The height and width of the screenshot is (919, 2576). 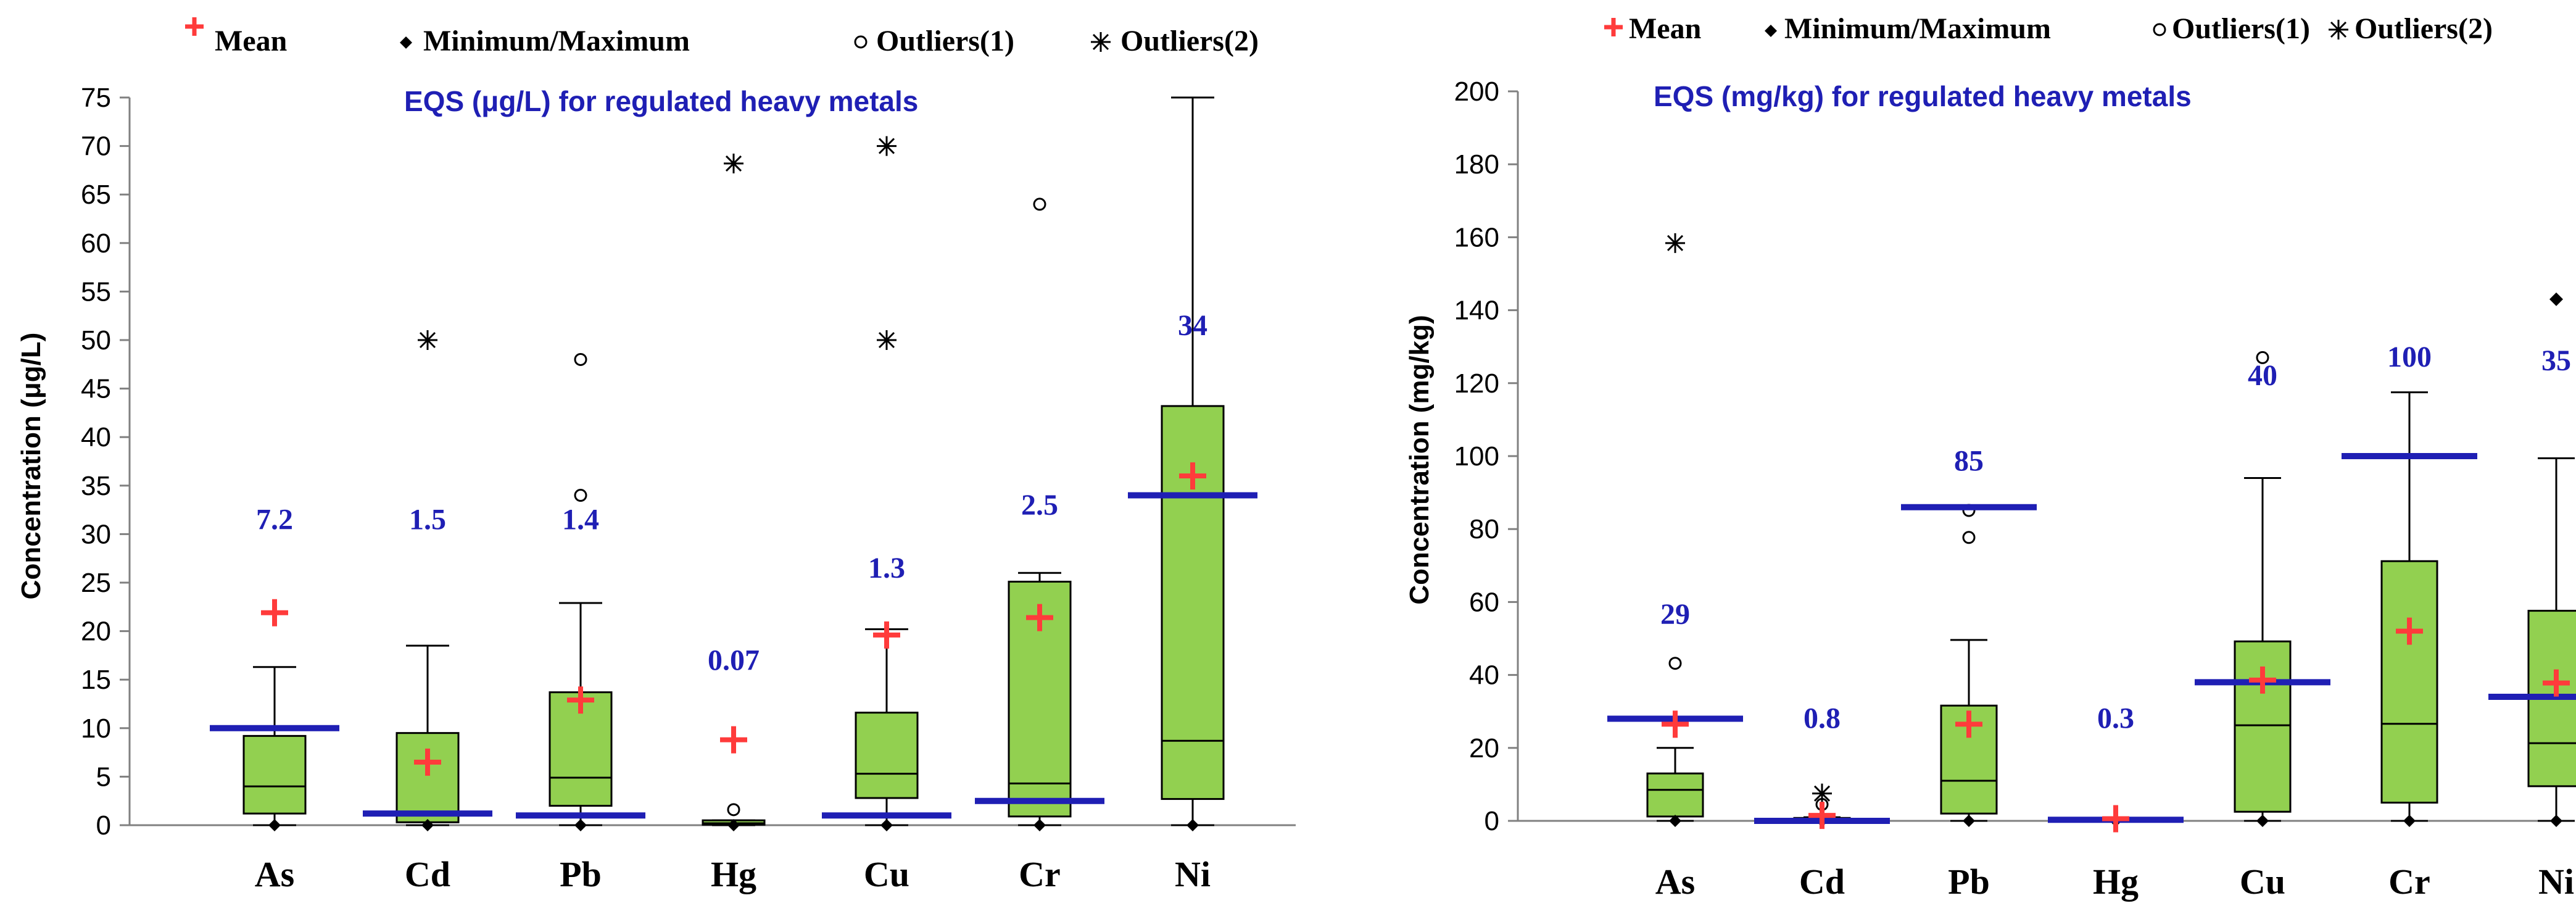 What do you see at coordinates (1923, 96) in the screenshot?
I see `chart-title: EQS (mg/kg) for regulated heavy metals` at bounding box center [1923, 96].